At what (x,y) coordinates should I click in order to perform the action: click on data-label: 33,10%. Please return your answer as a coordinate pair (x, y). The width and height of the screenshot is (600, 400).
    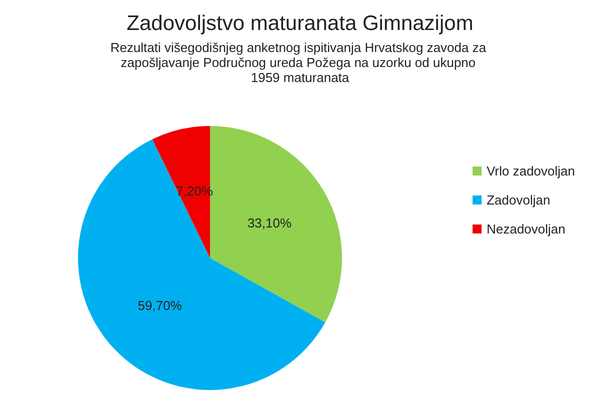
    Looking at the image, I should click on (269, 223).